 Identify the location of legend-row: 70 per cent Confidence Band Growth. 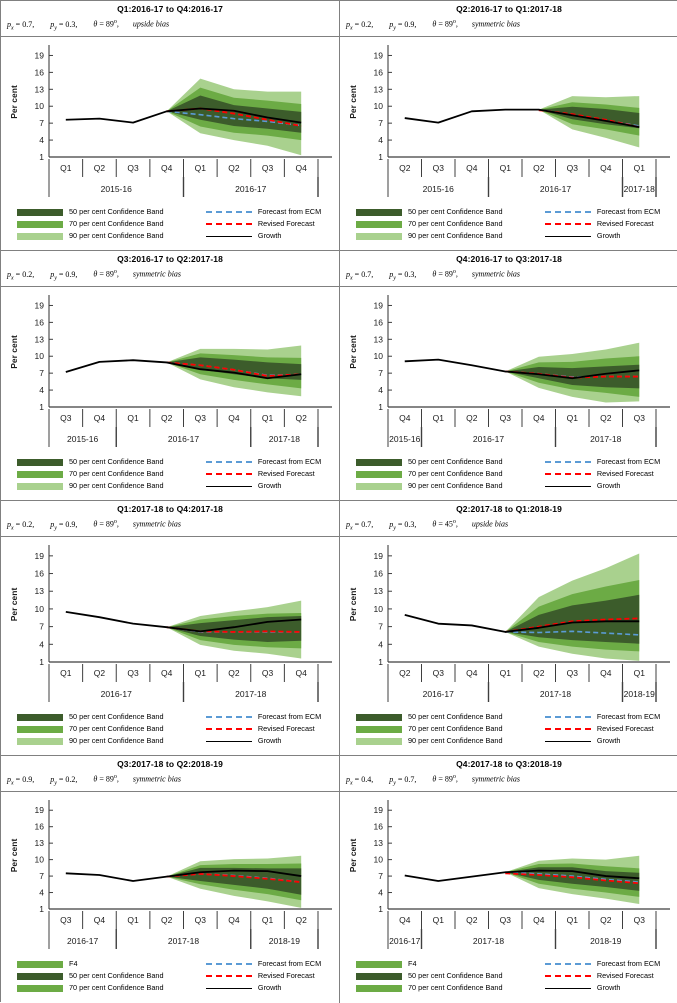
(170, 988).